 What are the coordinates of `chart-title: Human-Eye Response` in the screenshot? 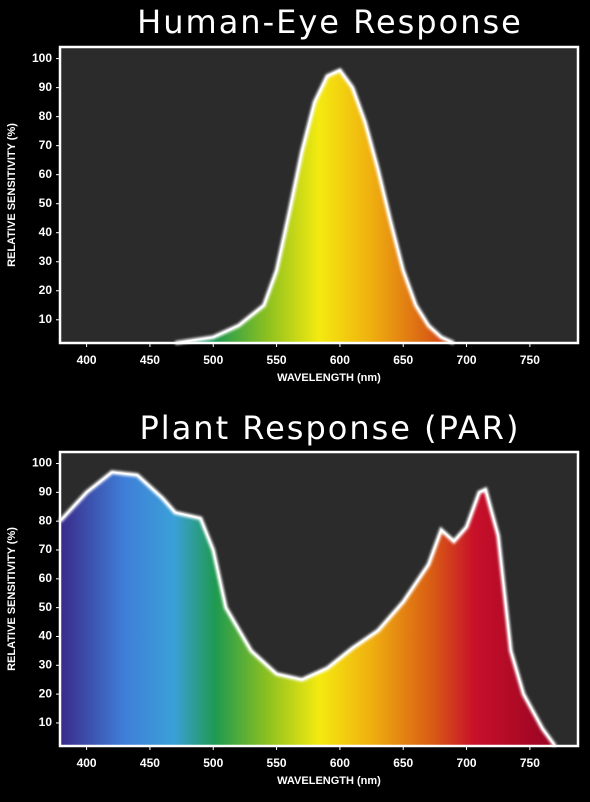 It's located at (330, 22).